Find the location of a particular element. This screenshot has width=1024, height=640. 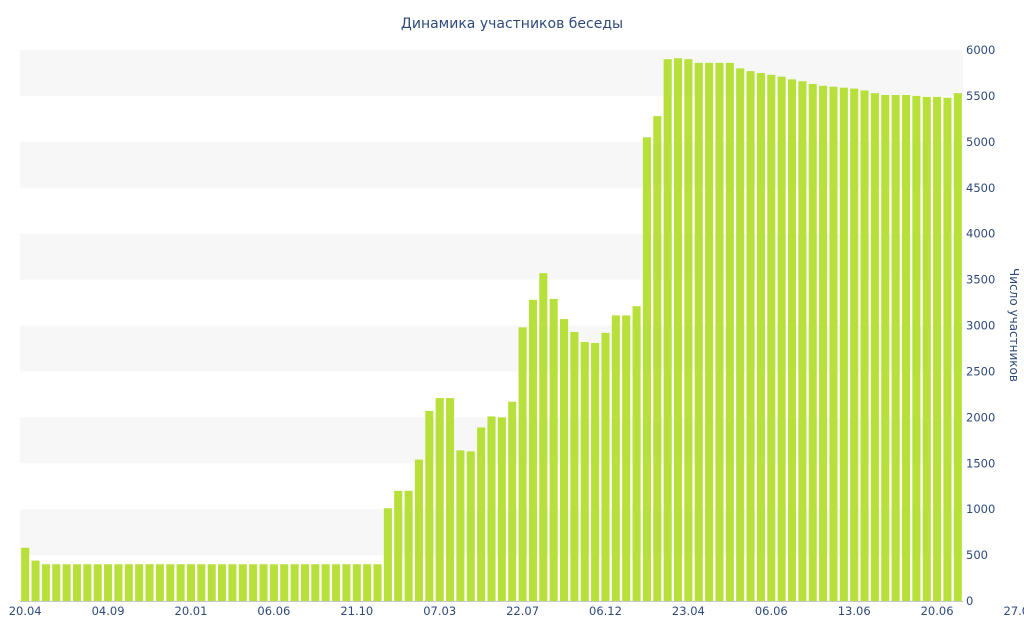

x-tick-label: 22.07 is located at coordinates (522, 611).